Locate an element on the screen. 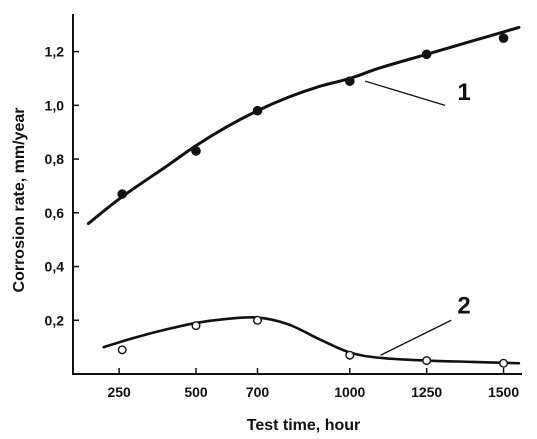  y-tick-label: 0,8 is located at coordinates (55, 159).